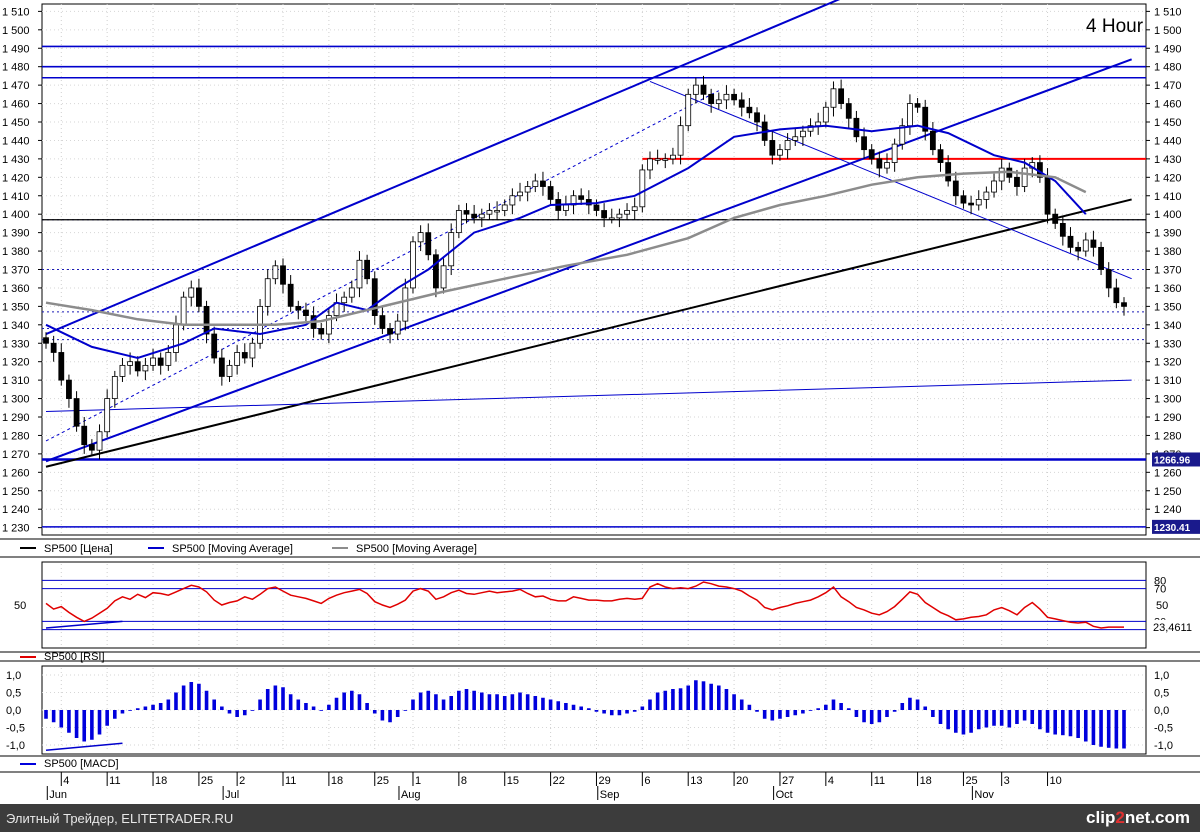 This screenshot has height=832, width=1200. Describe the element at coordinates (161, 781) in the screenshot. I see `x-day-tick-label: 18` at that location.